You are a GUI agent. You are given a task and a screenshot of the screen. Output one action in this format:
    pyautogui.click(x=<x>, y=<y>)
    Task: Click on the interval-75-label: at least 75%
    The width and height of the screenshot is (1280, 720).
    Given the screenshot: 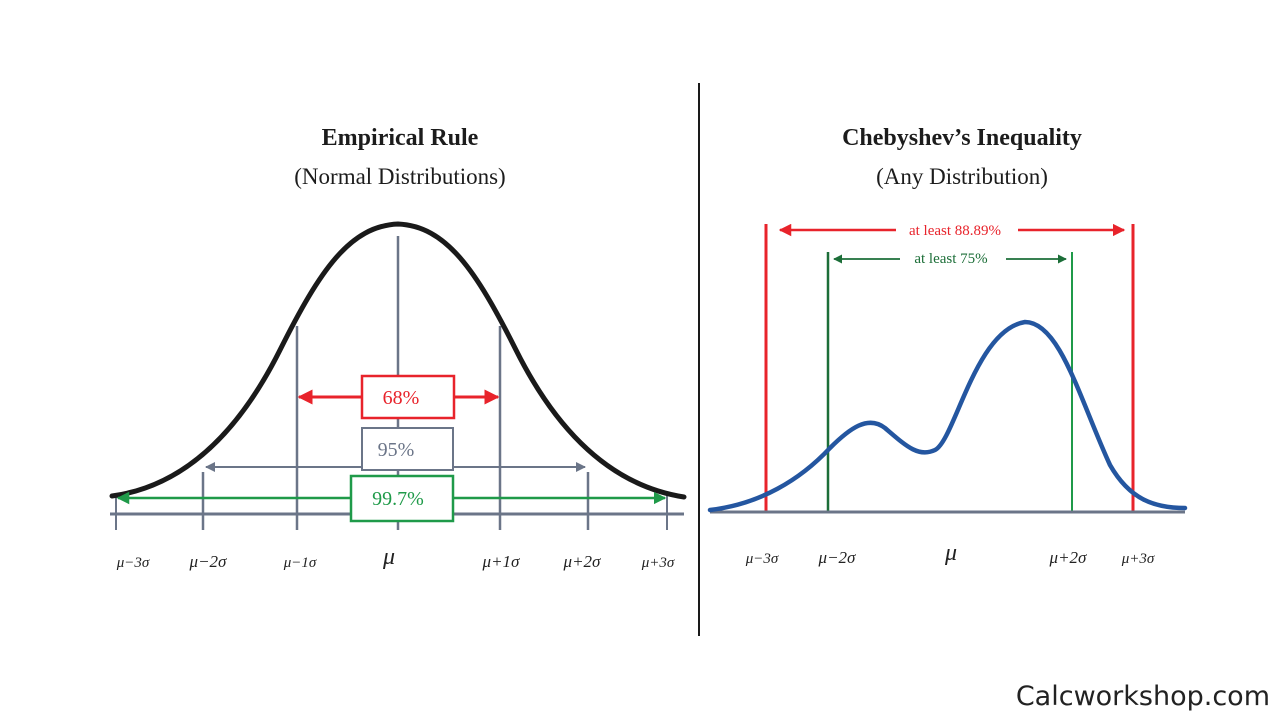 What is the action you would take?
    pyautogui.click(x=950, y=259)
    